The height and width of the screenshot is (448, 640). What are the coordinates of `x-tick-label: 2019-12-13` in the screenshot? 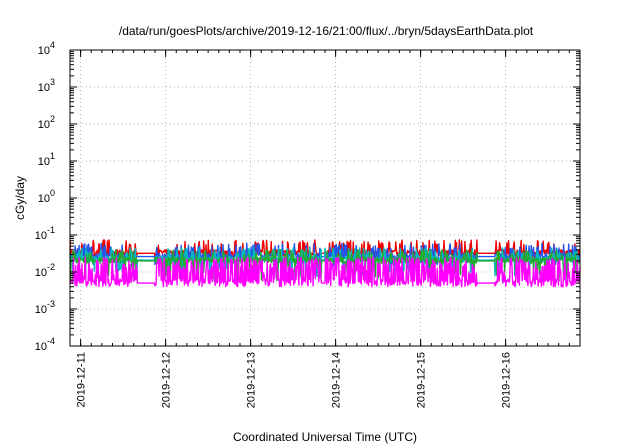 It's located at (252, 380).